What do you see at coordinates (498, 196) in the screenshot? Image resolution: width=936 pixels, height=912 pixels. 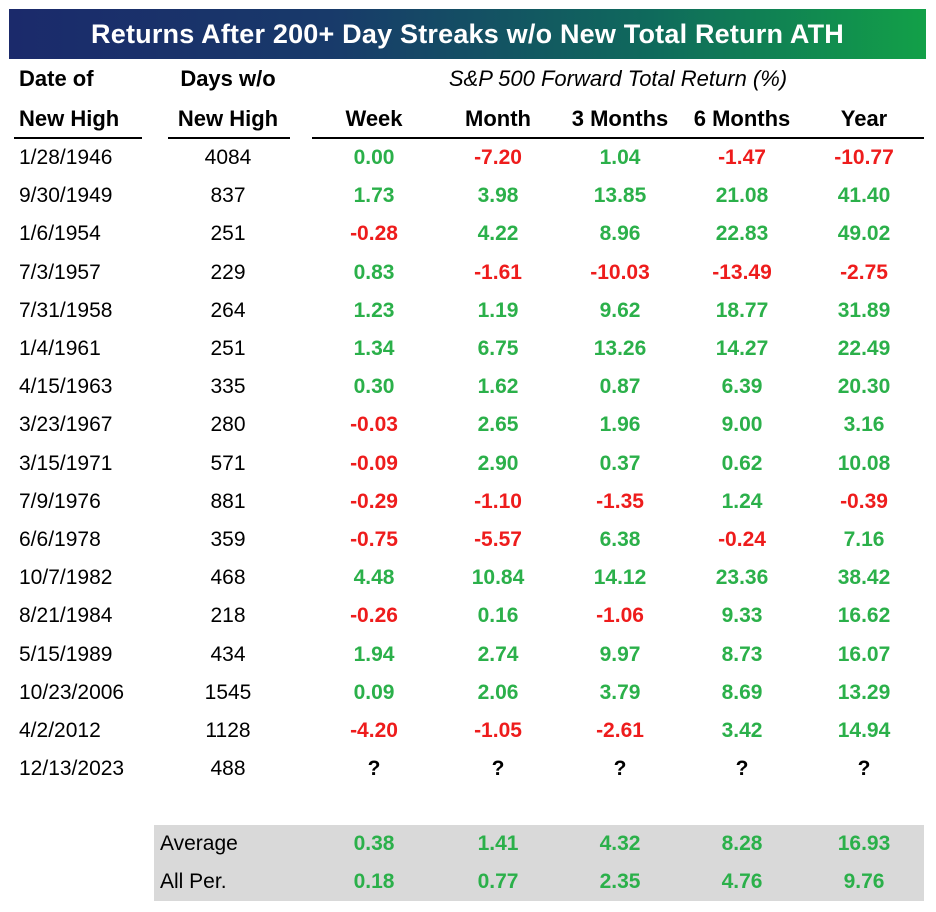 I see `return-cell: 3.98` at bounding box center [498, 196].